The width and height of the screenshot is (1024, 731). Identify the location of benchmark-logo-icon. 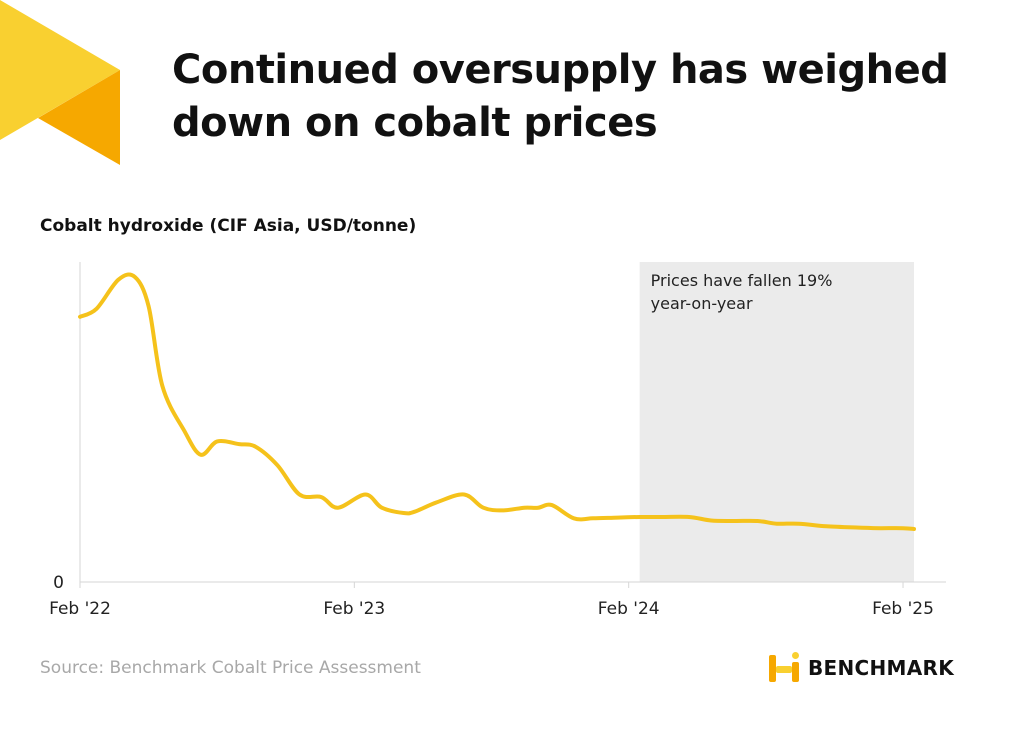
(784, 667).